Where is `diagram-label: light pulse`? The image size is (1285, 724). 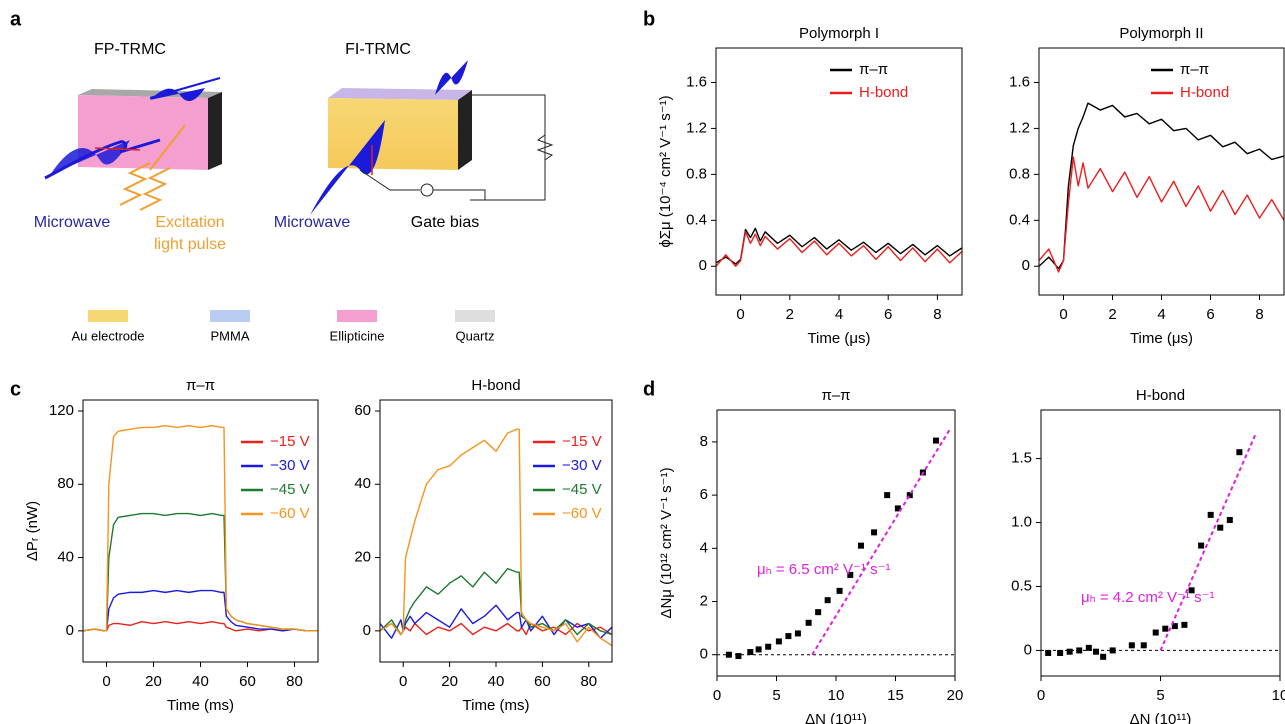
diagram-label: light pulse is located at coordinates (190, 244).